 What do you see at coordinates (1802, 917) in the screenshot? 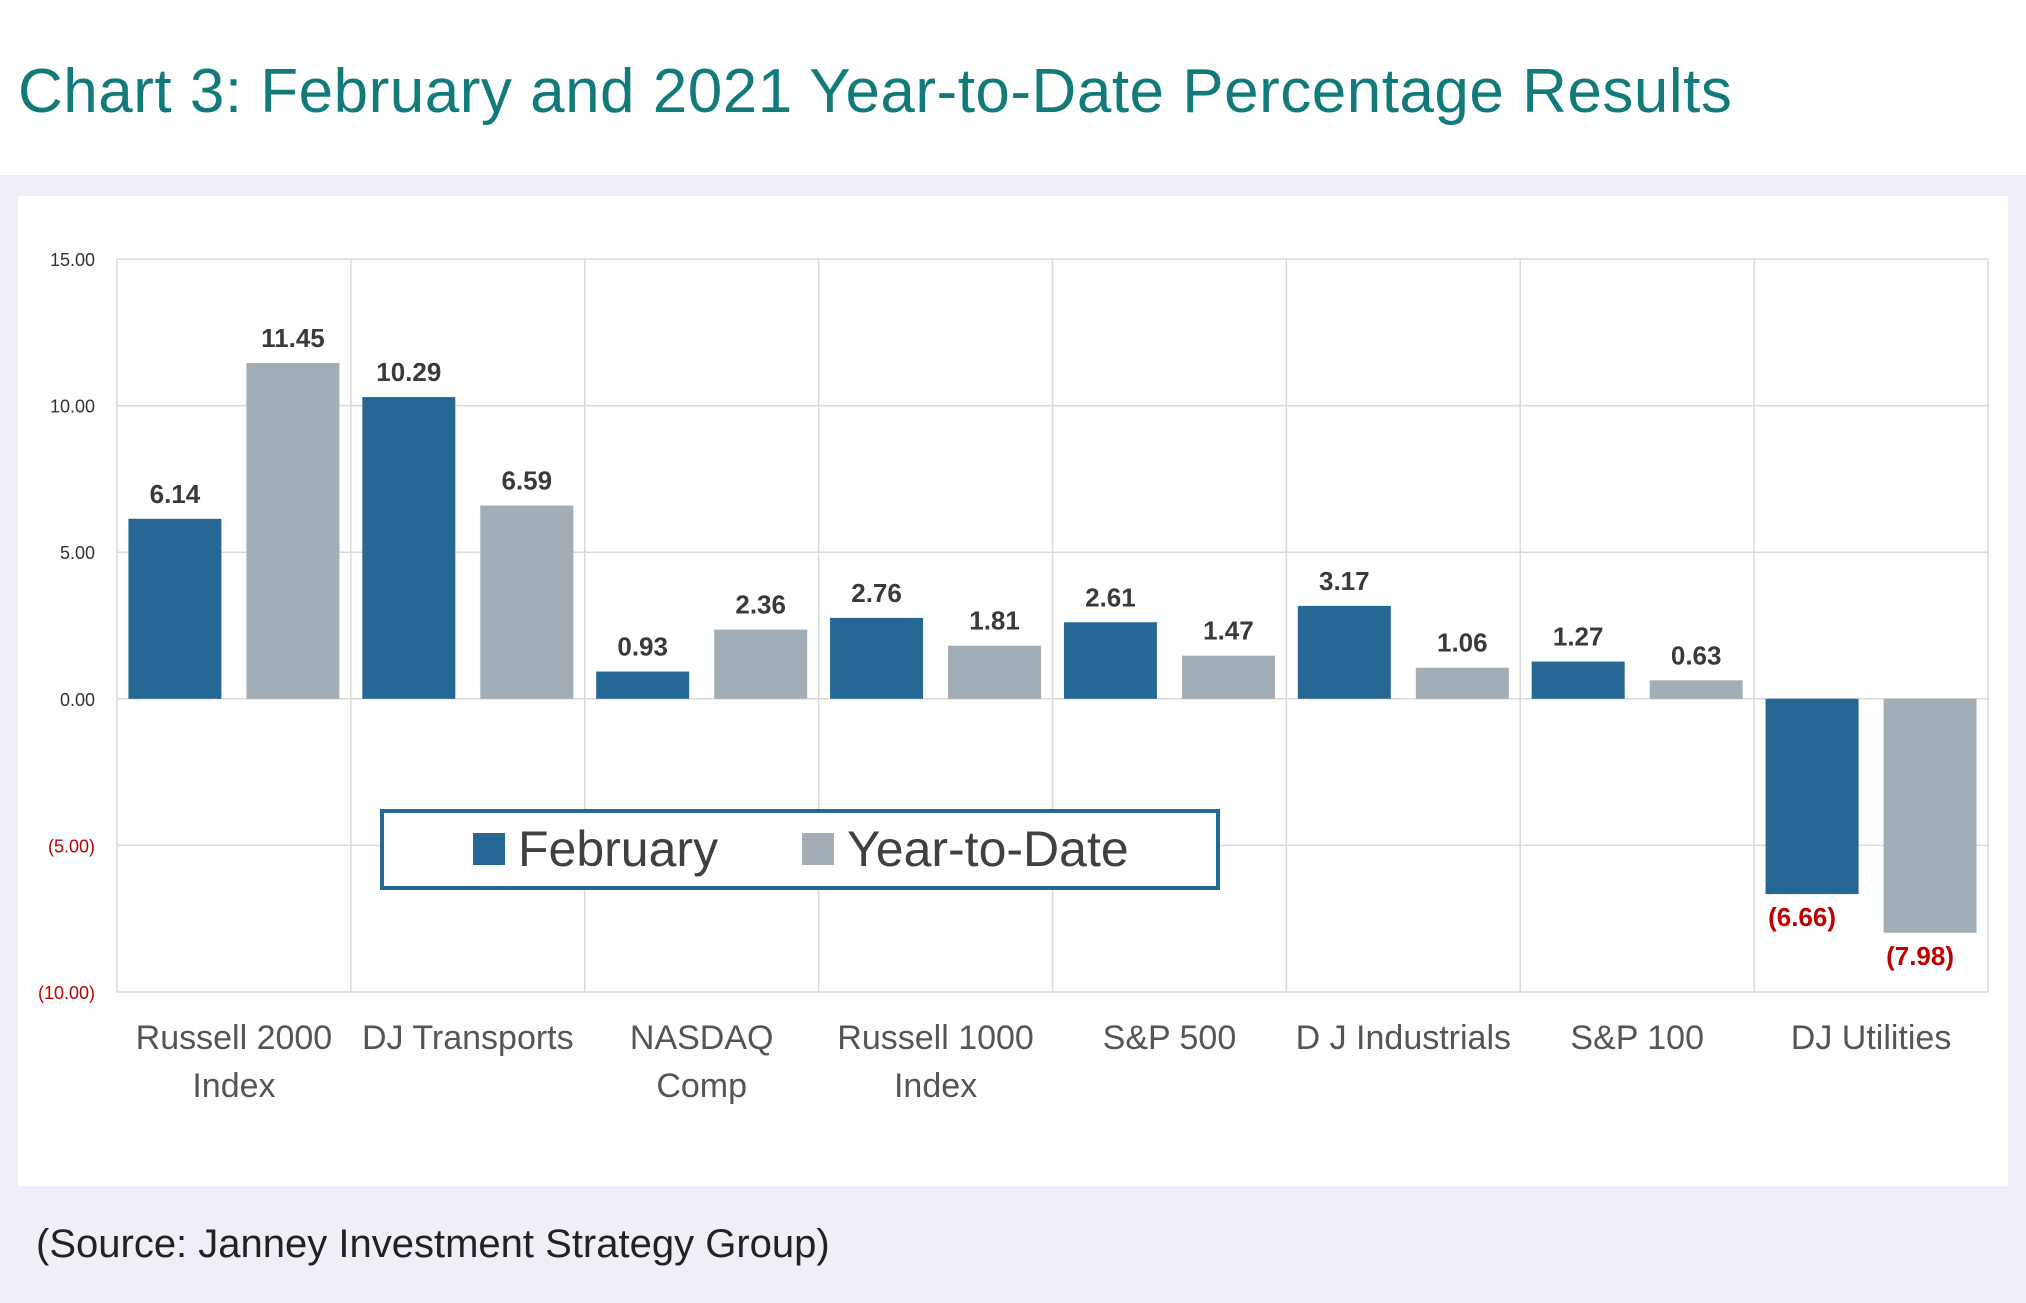
I see `data-label: (6.66)` at bounding box center [1802, 917].